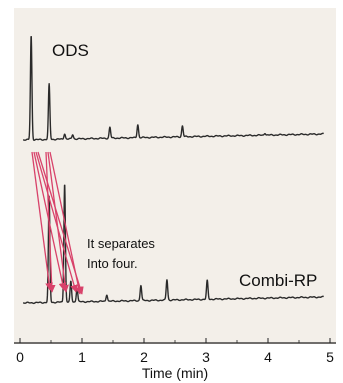  What do you see at coordinates (330, 357) in the screenshot?
I see `x-tick-label: 5` at bounding box center [330, 357].